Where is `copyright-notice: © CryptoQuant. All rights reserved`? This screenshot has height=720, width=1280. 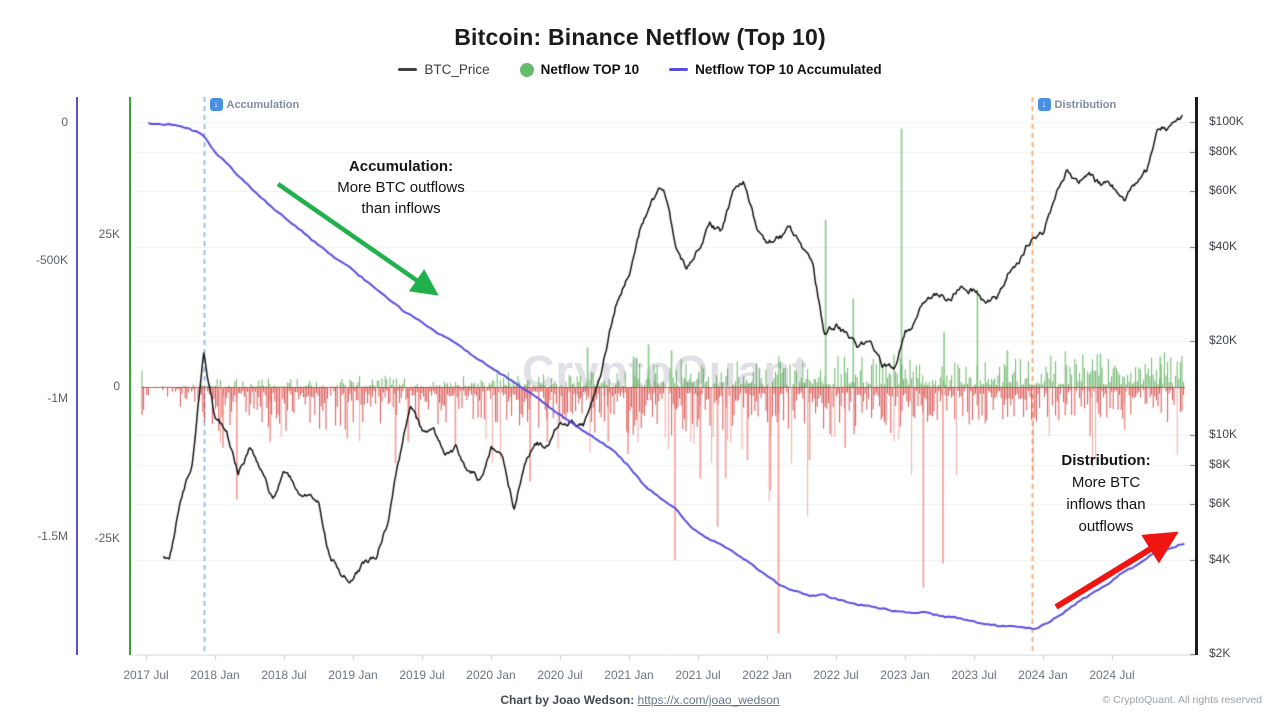
copyright-notice: © CryptoQuant. All rights reserved is located at coordinates (1182, 700).